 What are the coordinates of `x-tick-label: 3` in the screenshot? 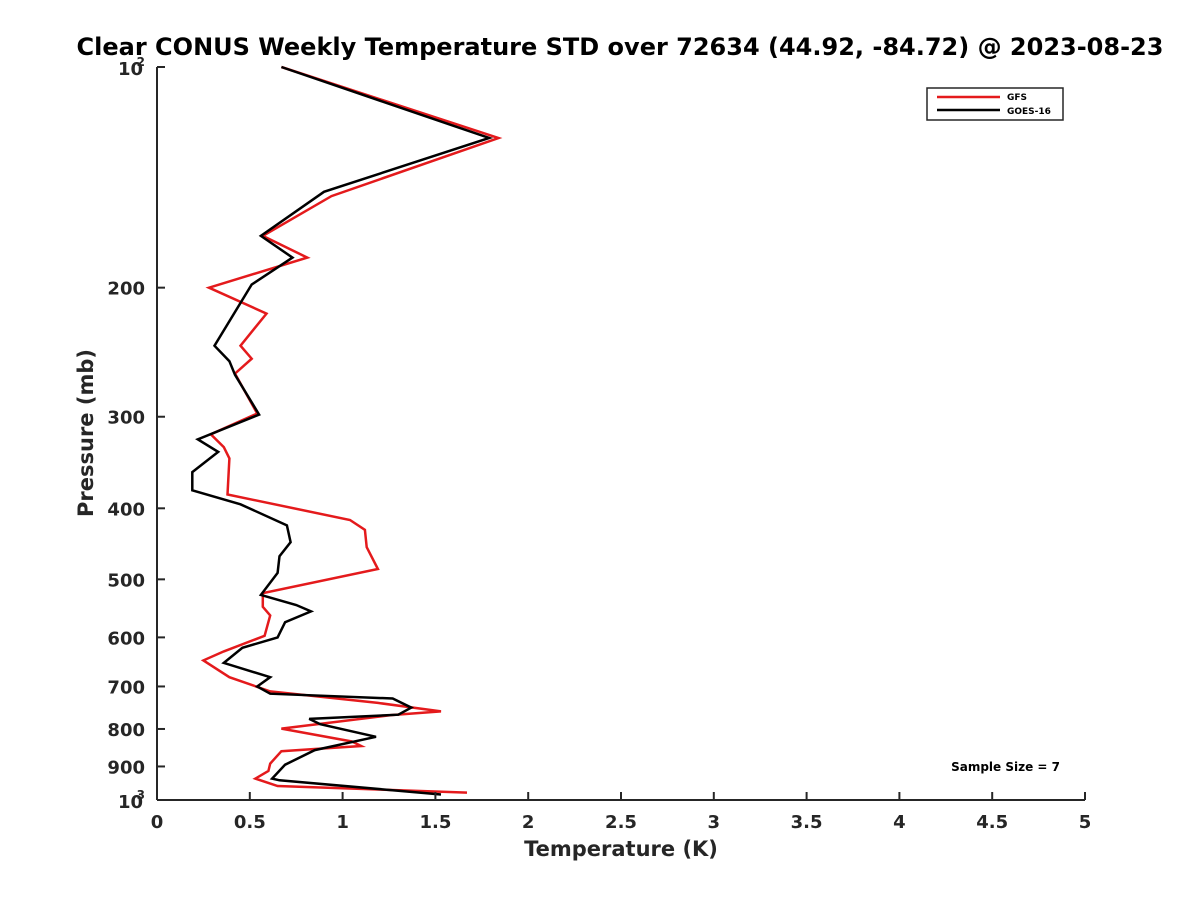 It's located at (714, 822).